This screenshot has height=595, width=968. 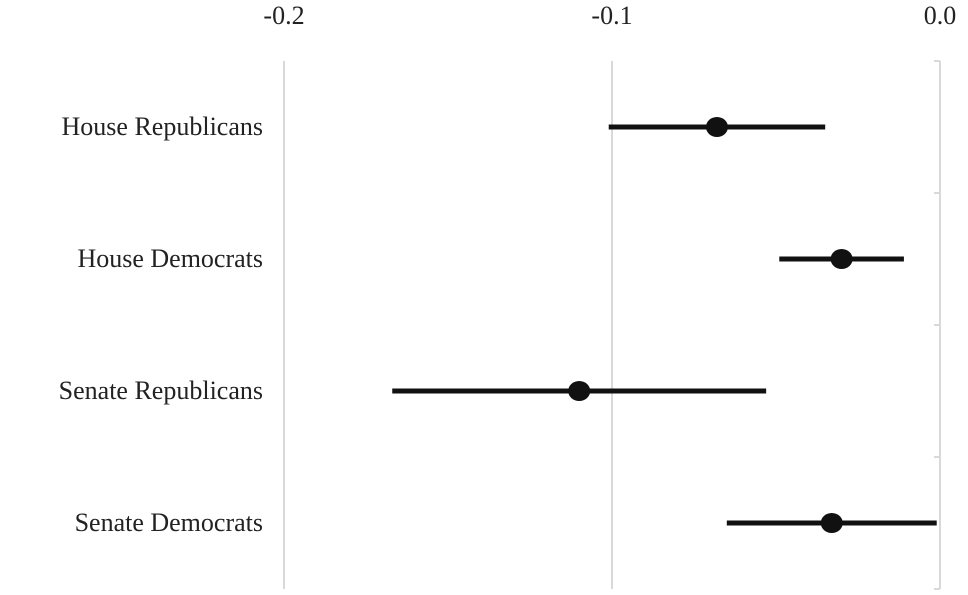 I want to click on y-tick-label: Senate Democrats, so click(x=169, y=522).